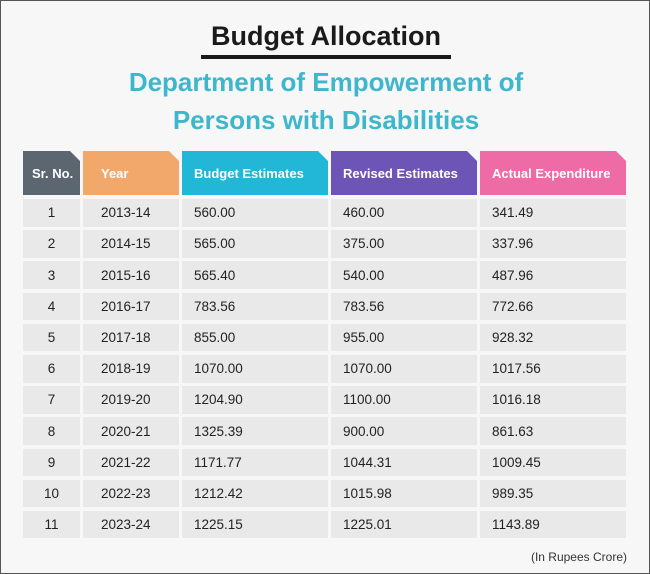  I want to click on cell-actual-expenditure: 1016.18, so click(553, 400).